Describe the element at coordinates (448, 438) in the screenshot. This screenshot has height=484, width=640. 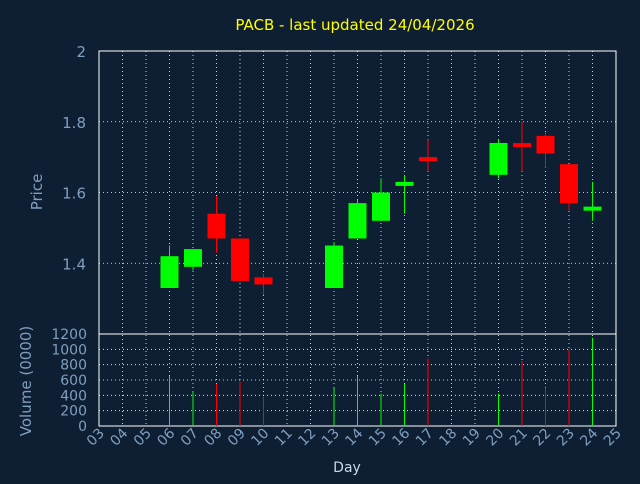
I see `day-tick-label: 18` at that location.